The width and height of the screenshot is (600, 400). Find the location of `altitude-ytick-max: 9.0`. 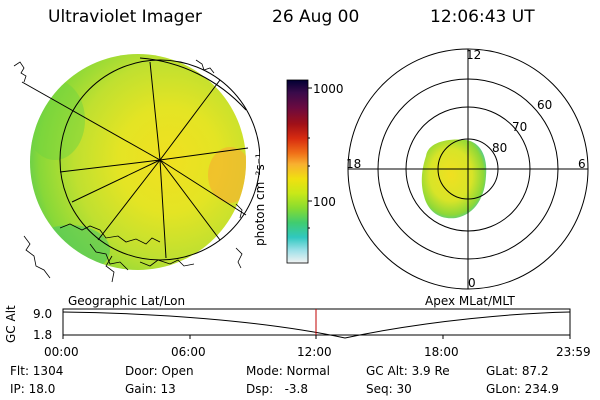

altitude-ytick-max: 9.0 is located at coordinates (43, 314).